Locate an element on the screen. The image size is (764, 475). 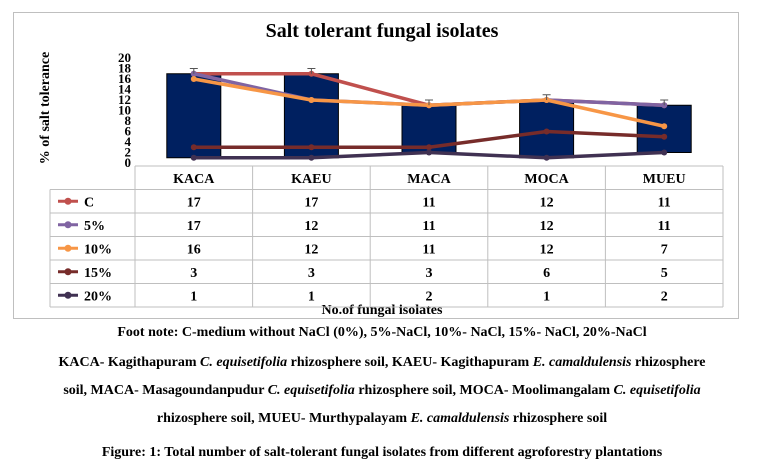
footnote-text: rhizosphere soil is located at coordinates (558, 418).